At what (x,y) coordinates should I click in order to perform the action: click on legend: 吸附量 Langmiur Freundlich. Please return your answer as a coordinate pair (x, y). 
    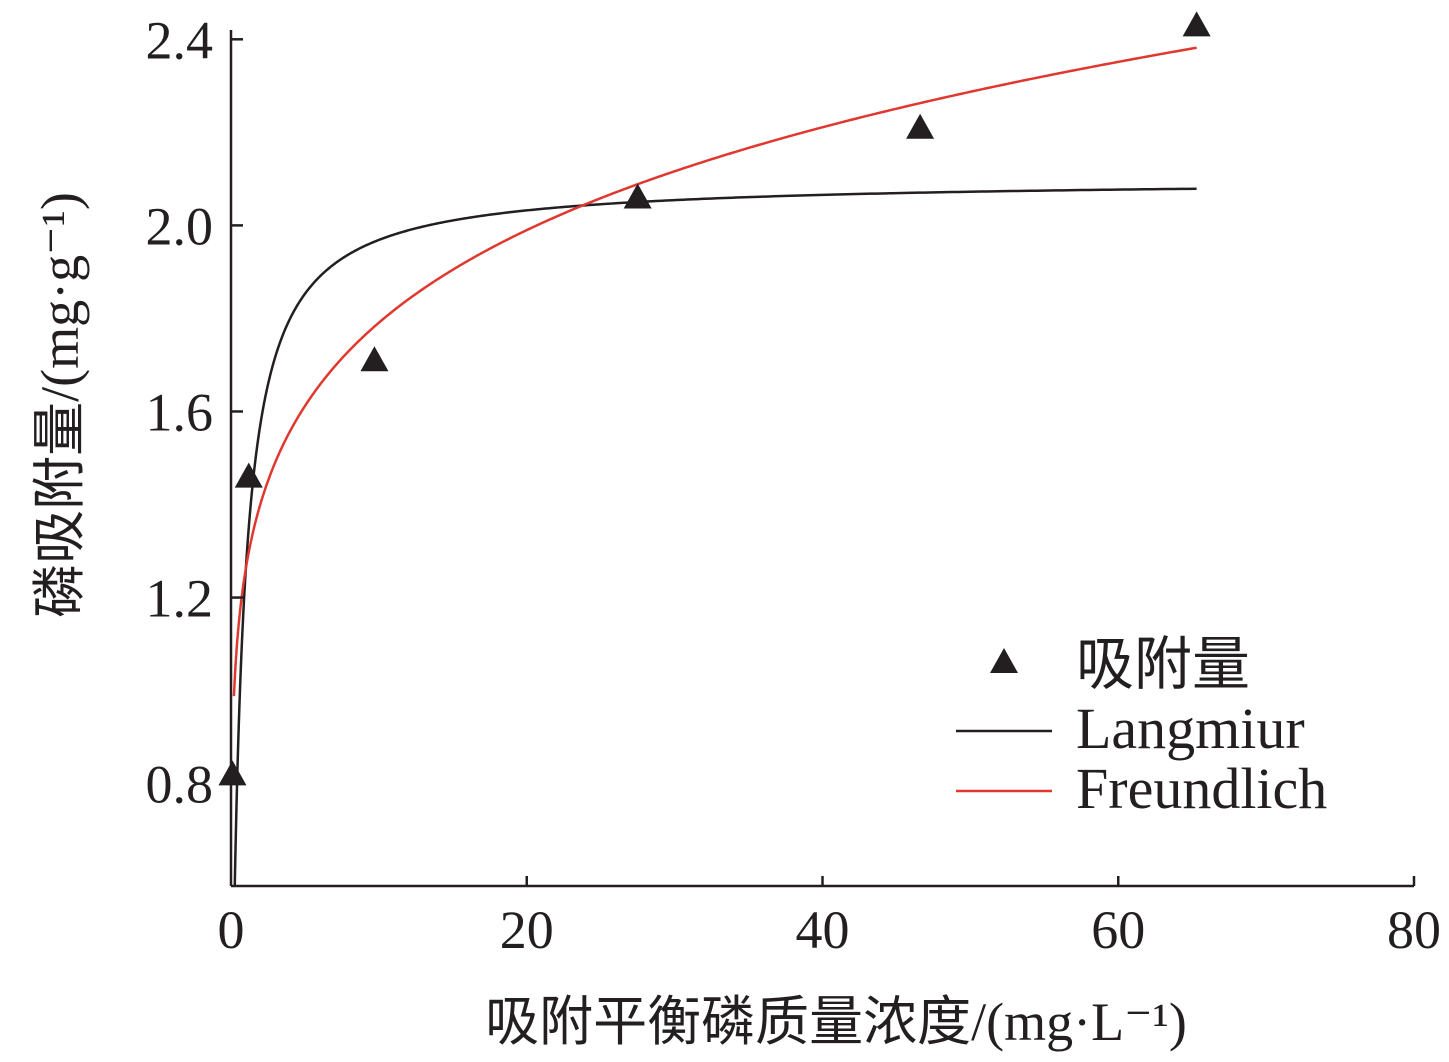
    Looking at the image, I should click on (1141, 726).